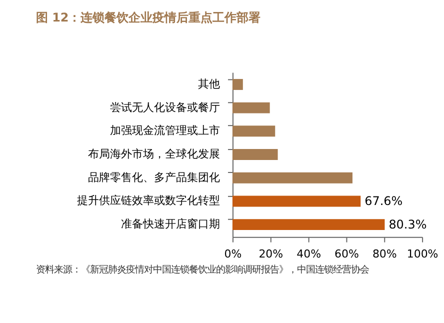 This screenshot has width=444, height=323. What do you see at coordinates (165, 107) in the screenshot?
I see `y-tick-label: 尝试无人化设备或餐厅` at bounding box center [165, 107].